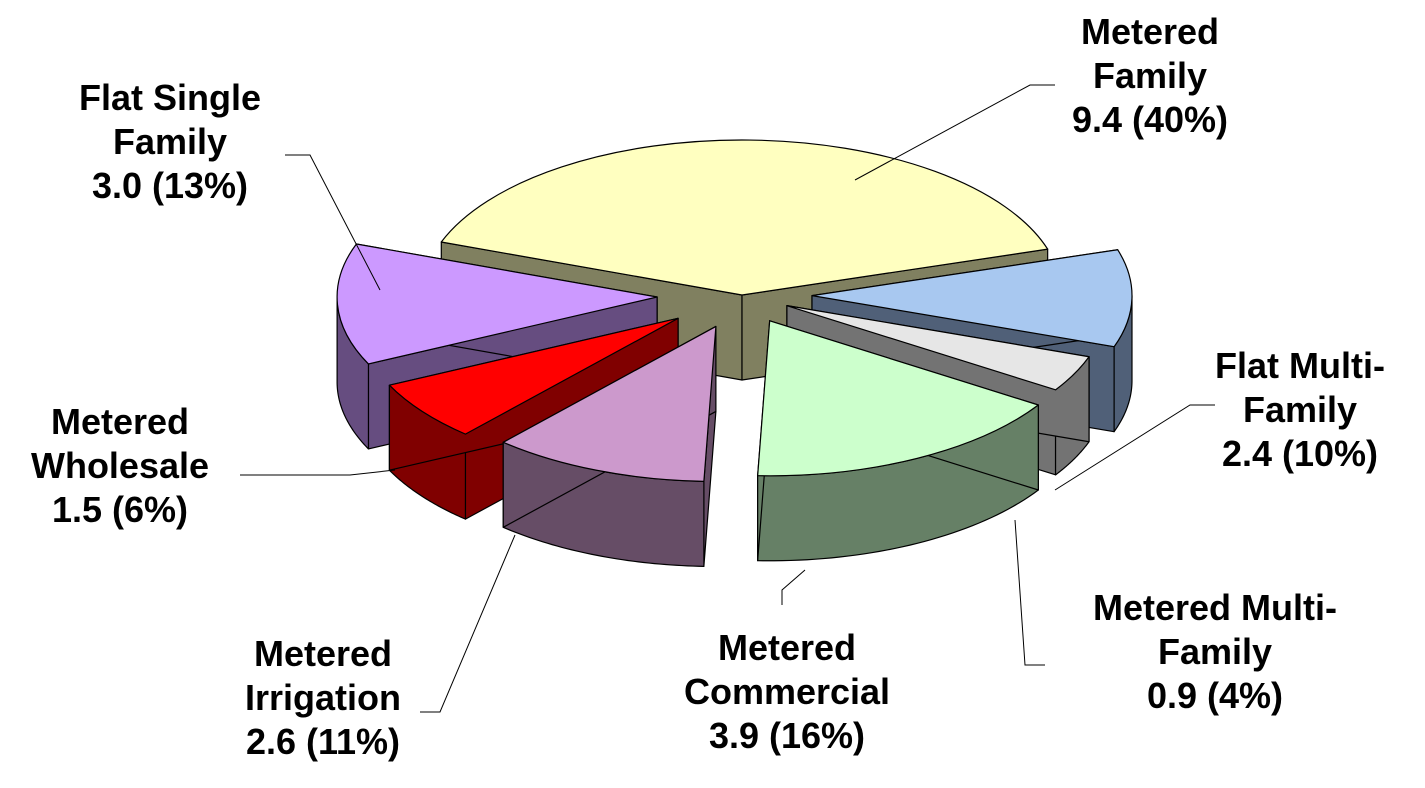 The image size is (1425, 788). Describe the element at coordinates (1300, 453) in the screenshot. I see `slice-label-value: 2.4 (10%)` at that location.